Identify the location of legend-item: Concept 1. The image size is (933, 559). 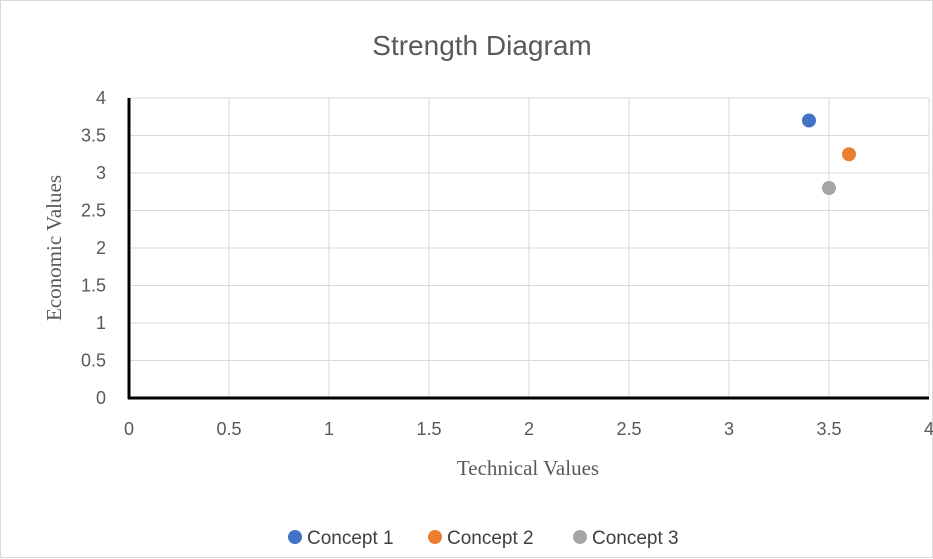
(341, 538).